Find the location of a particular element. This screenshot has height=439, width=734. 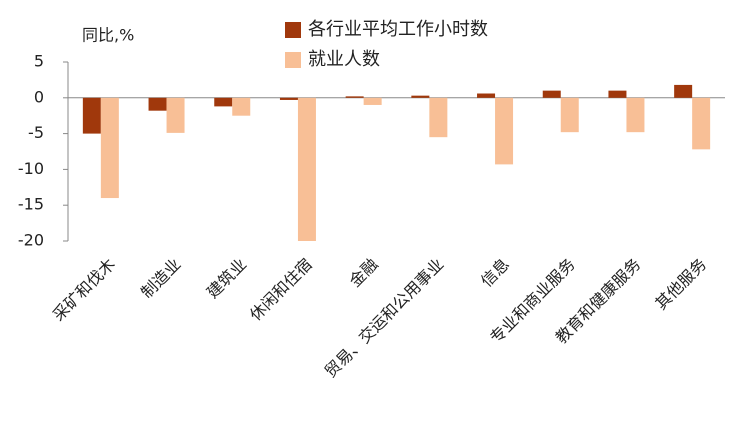

x-tick-label: 建筑业 is located at coordinates (226, 278).